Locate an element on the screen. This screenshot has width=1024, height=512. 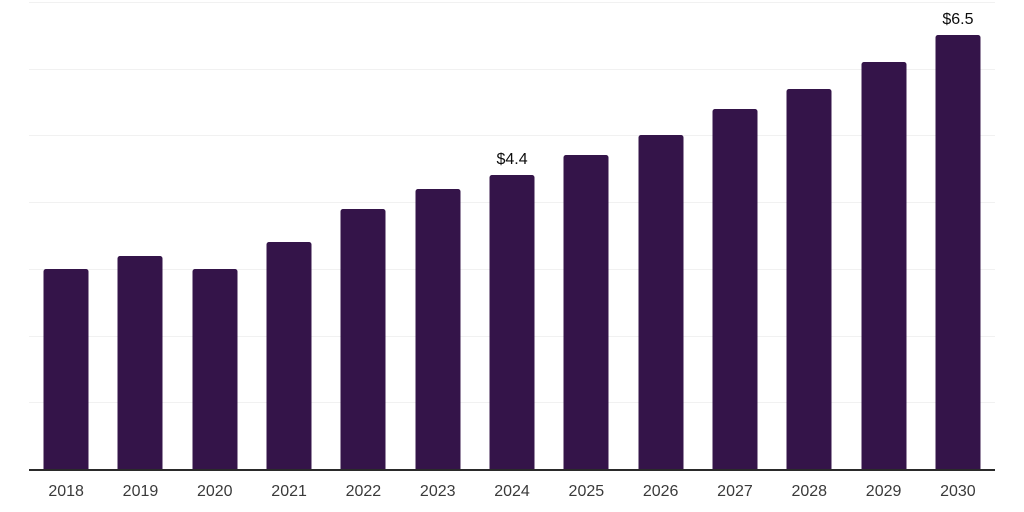
bar-slot-2019 is located at coordinates (140, 235).